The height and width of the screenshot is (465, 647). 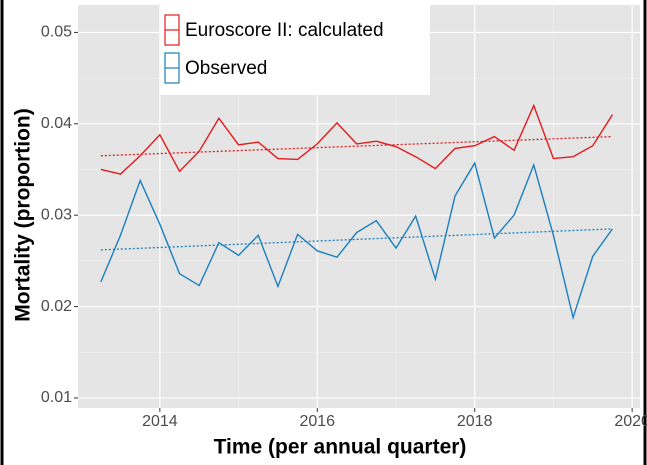 I want to click on y-tick-label: 0.04, so click(x=56, y=123).